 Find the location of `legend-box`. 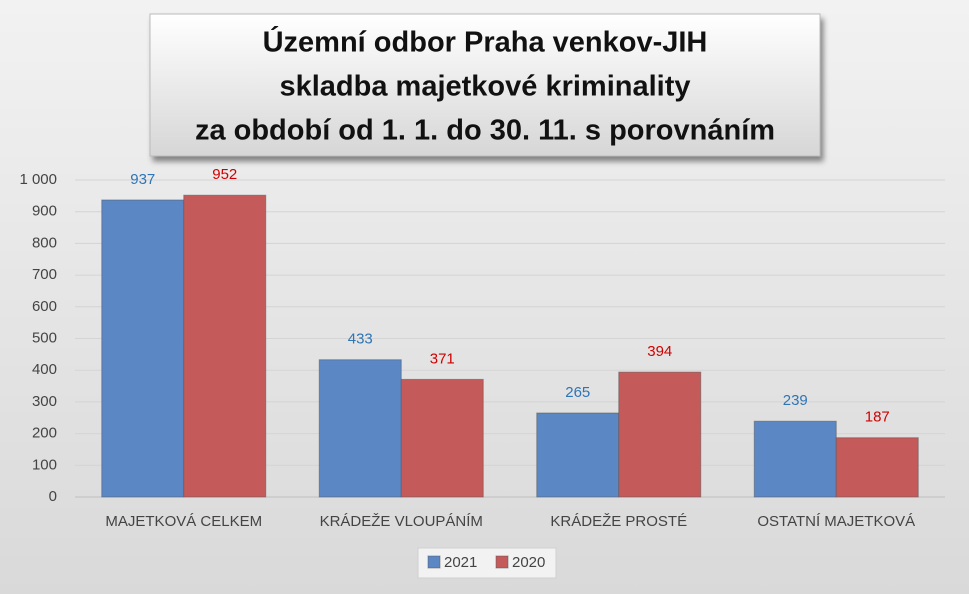

legend-box is located at coordinates (487, 563).